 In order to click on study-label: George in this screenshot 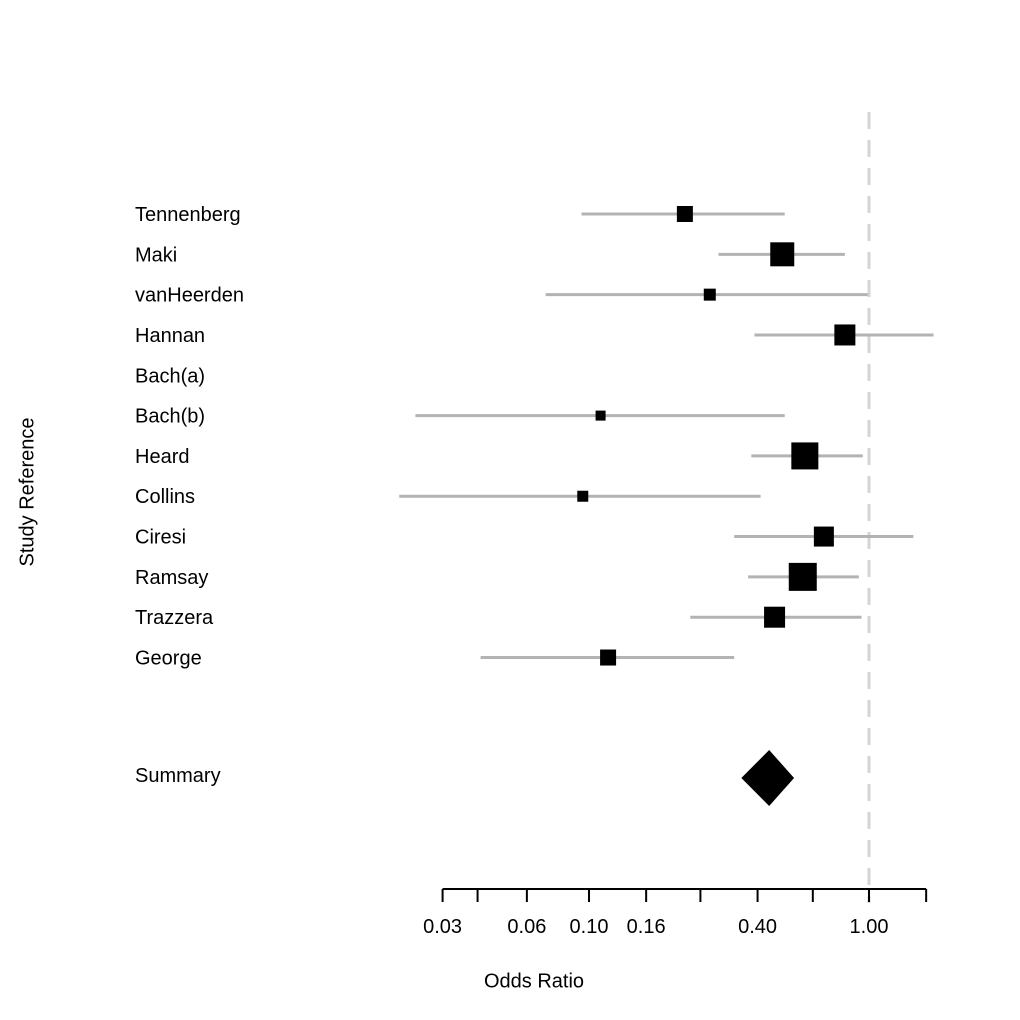, I will do `click(168, 659)`.